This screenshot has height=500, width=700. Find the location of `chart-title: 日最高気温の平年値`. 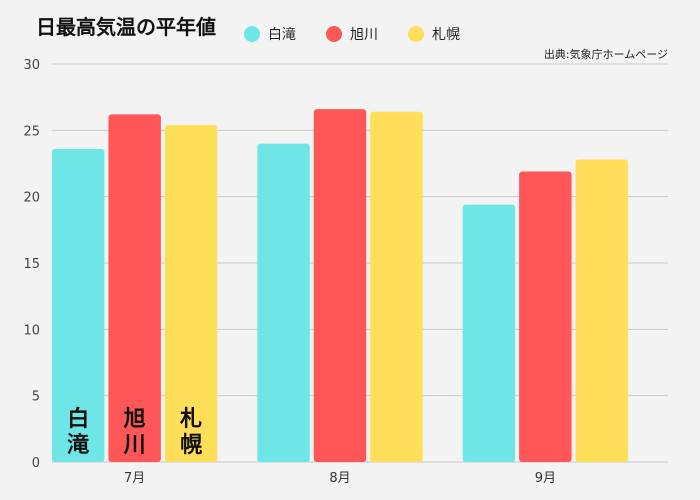

chart-title: 日最高気温の平年値 is located at coordinates (126, 27).